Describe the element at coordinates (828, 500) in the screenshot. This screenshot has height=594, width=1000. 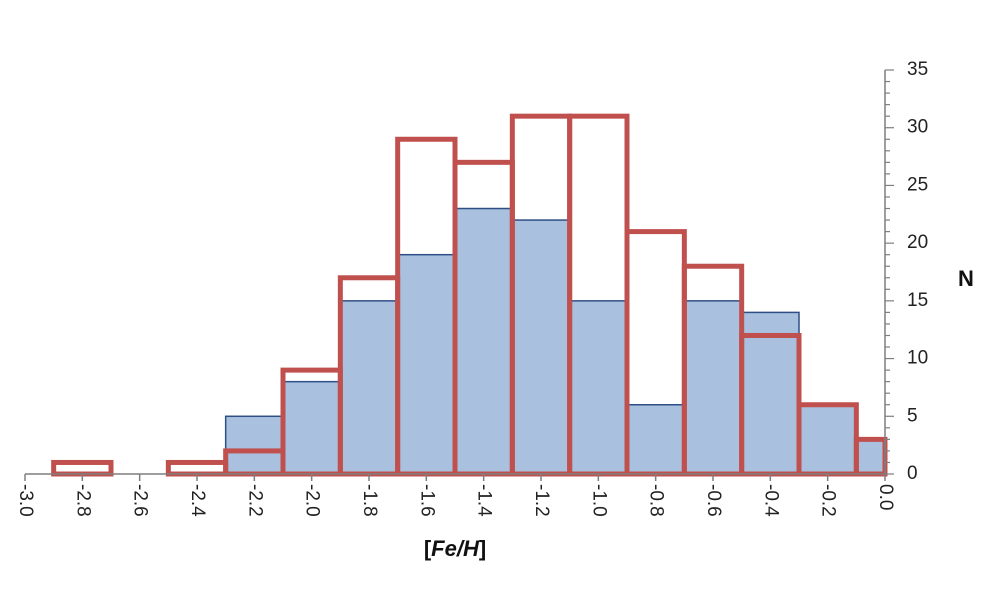
I see `x-tick-label-14: -0.2` at that location.